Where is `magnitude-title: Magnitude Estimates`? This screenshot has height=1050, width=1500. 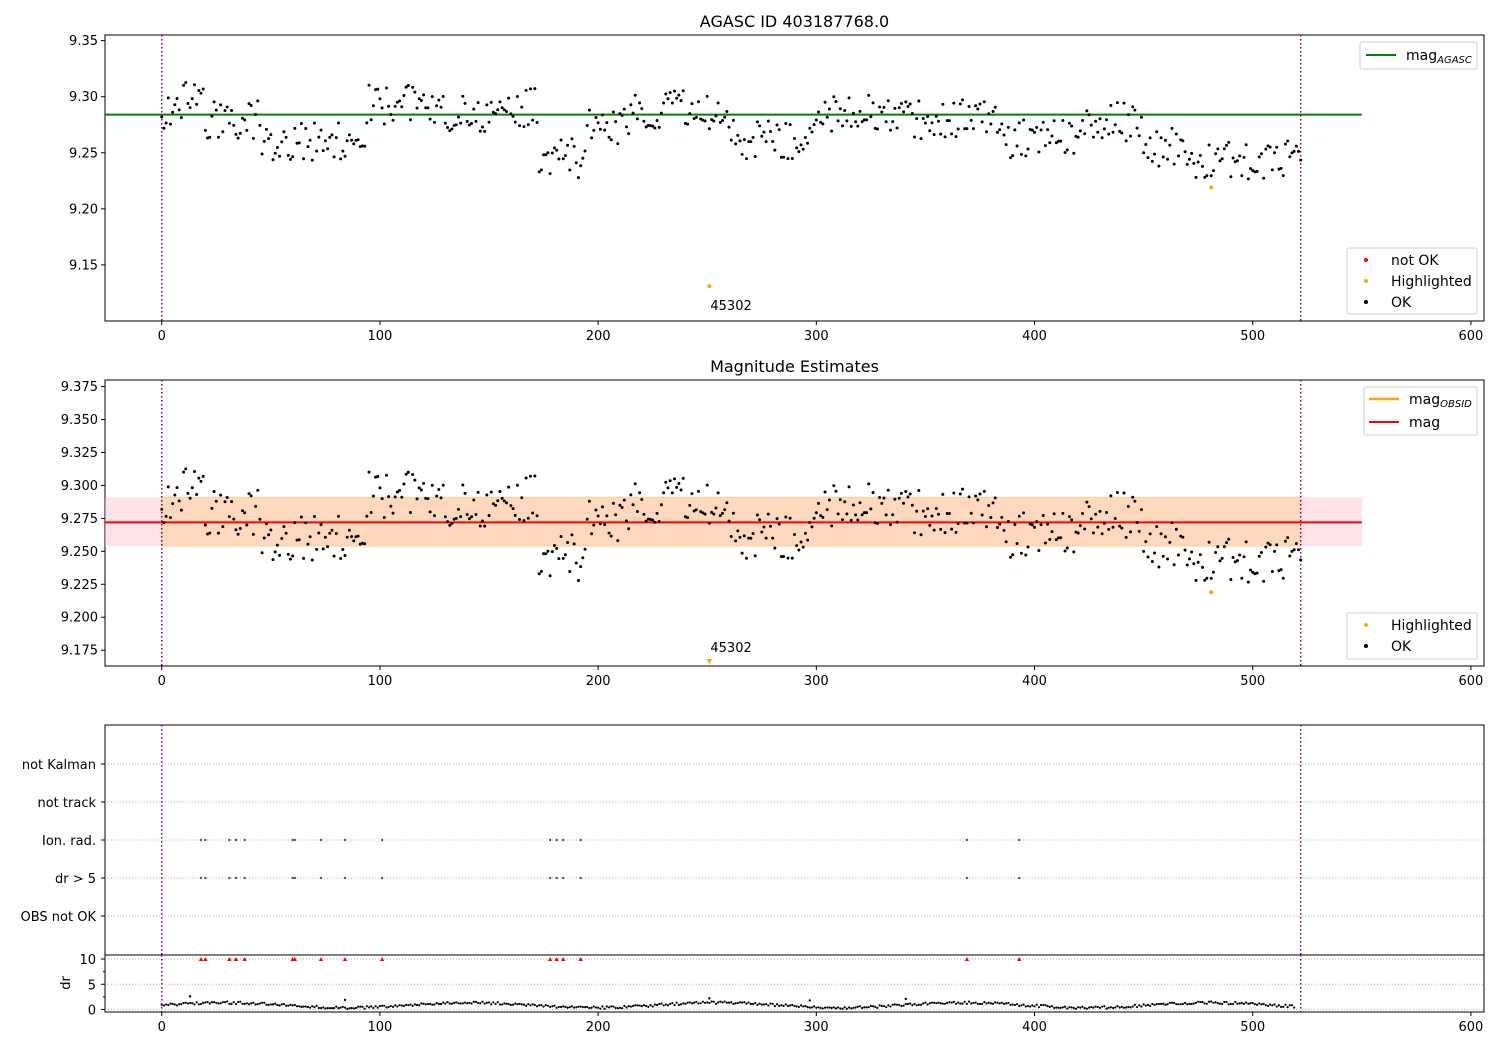 magnitude-title: Magnitude Estimates is located at coordinates (794, 366).